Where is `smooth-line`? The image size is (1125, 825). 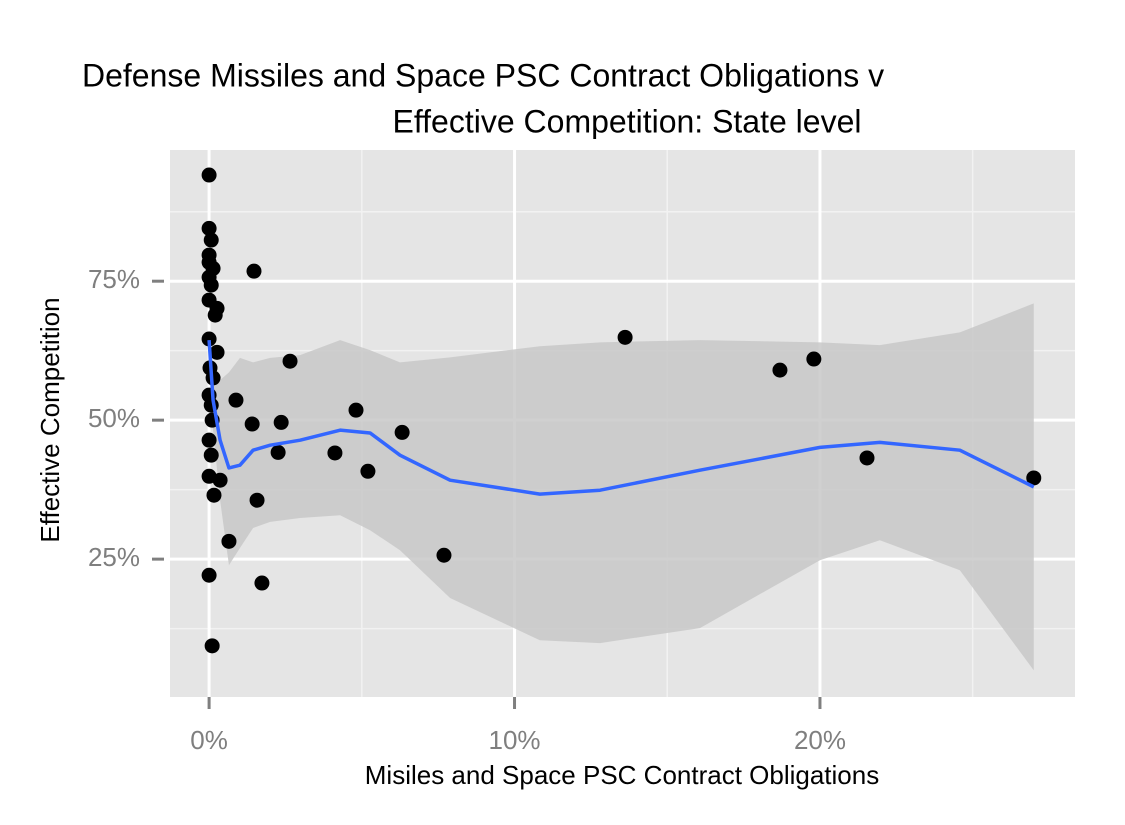 smooth-line is located at coordinates (621, 418).